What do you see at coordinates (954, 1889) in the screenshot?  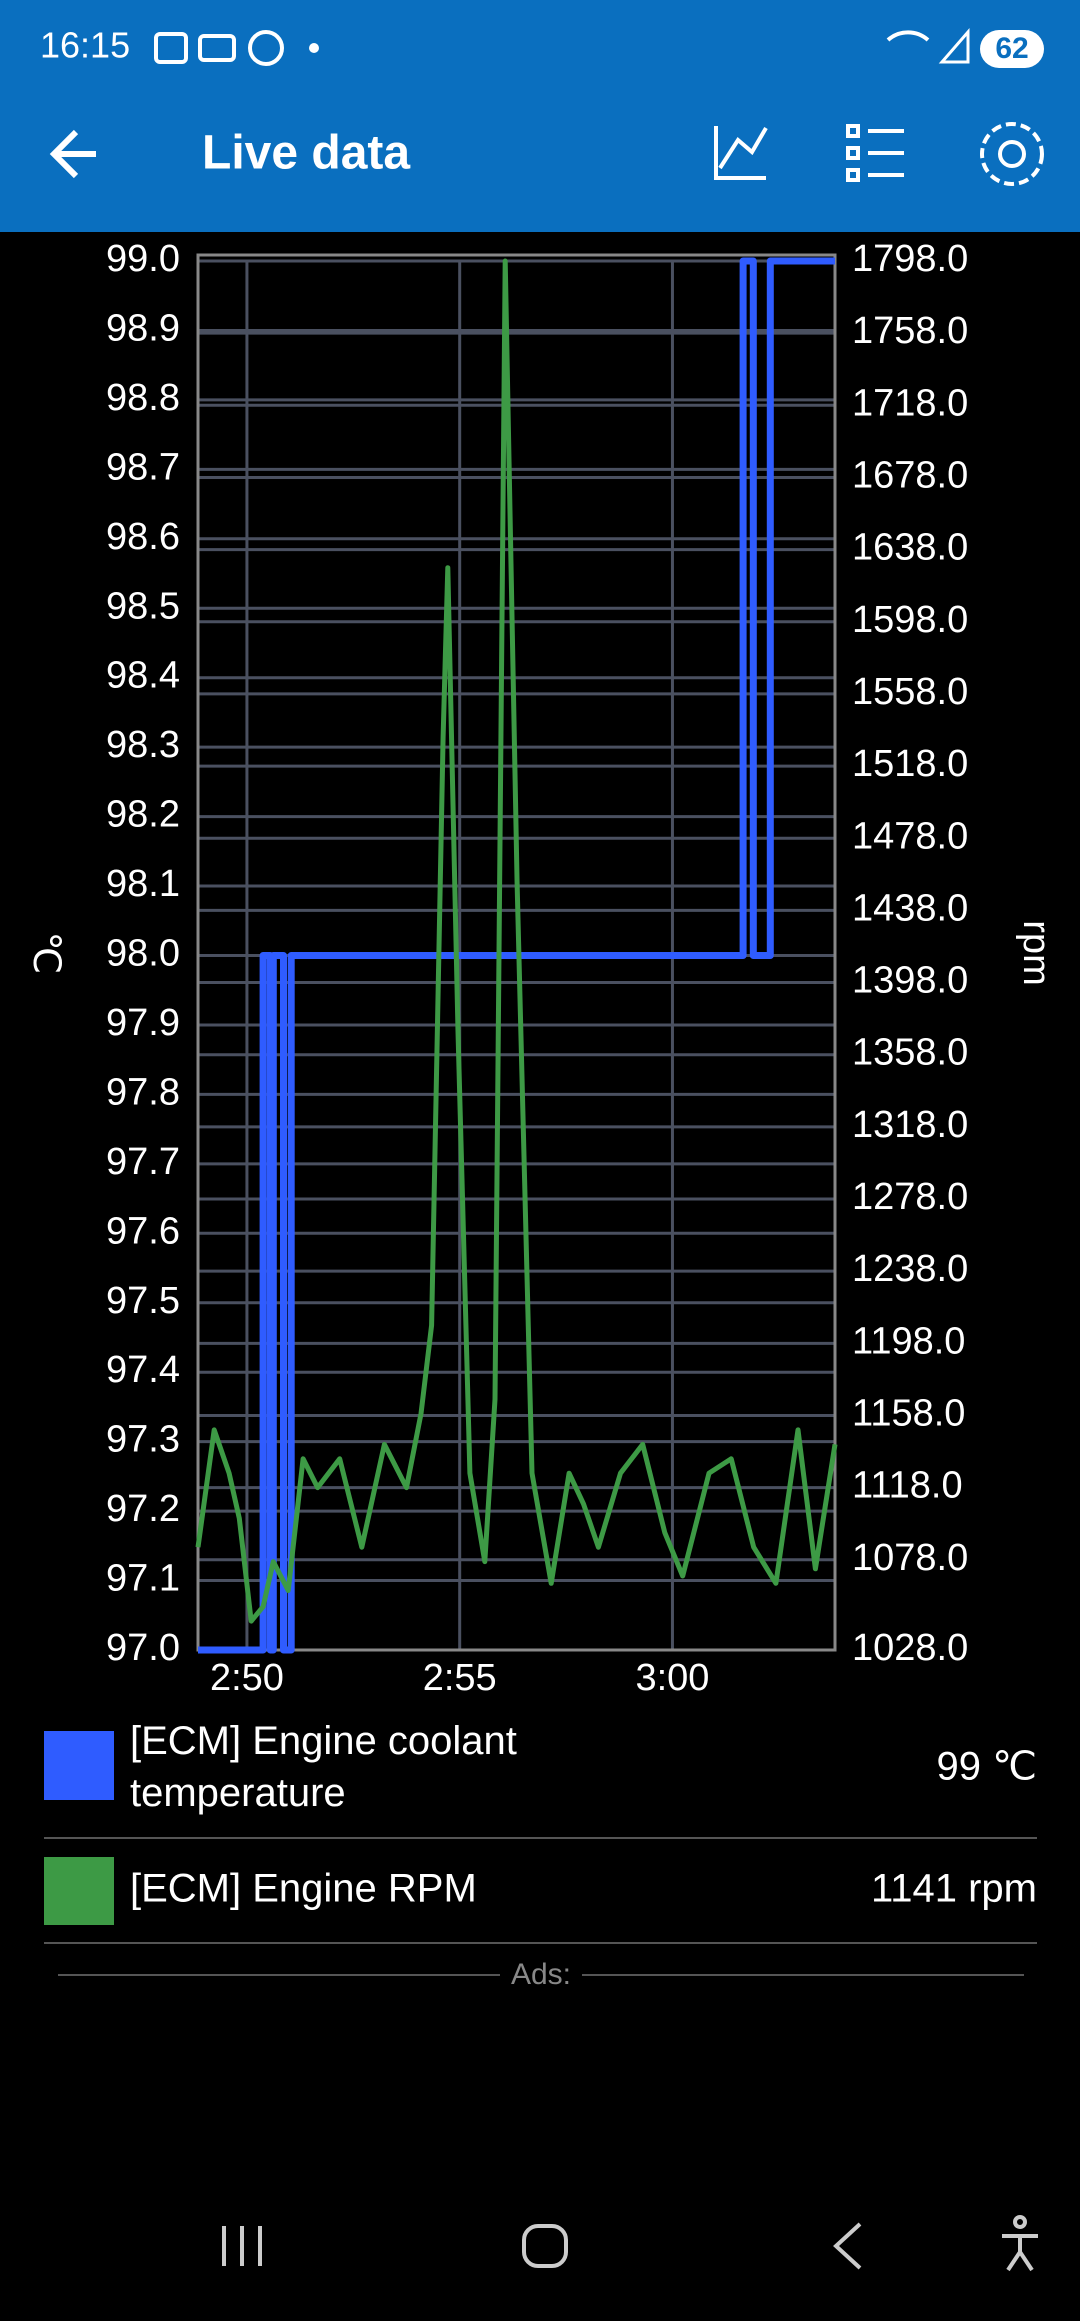 I see `legend-value: 1141 rpm` at bounding box center [954, 1889].